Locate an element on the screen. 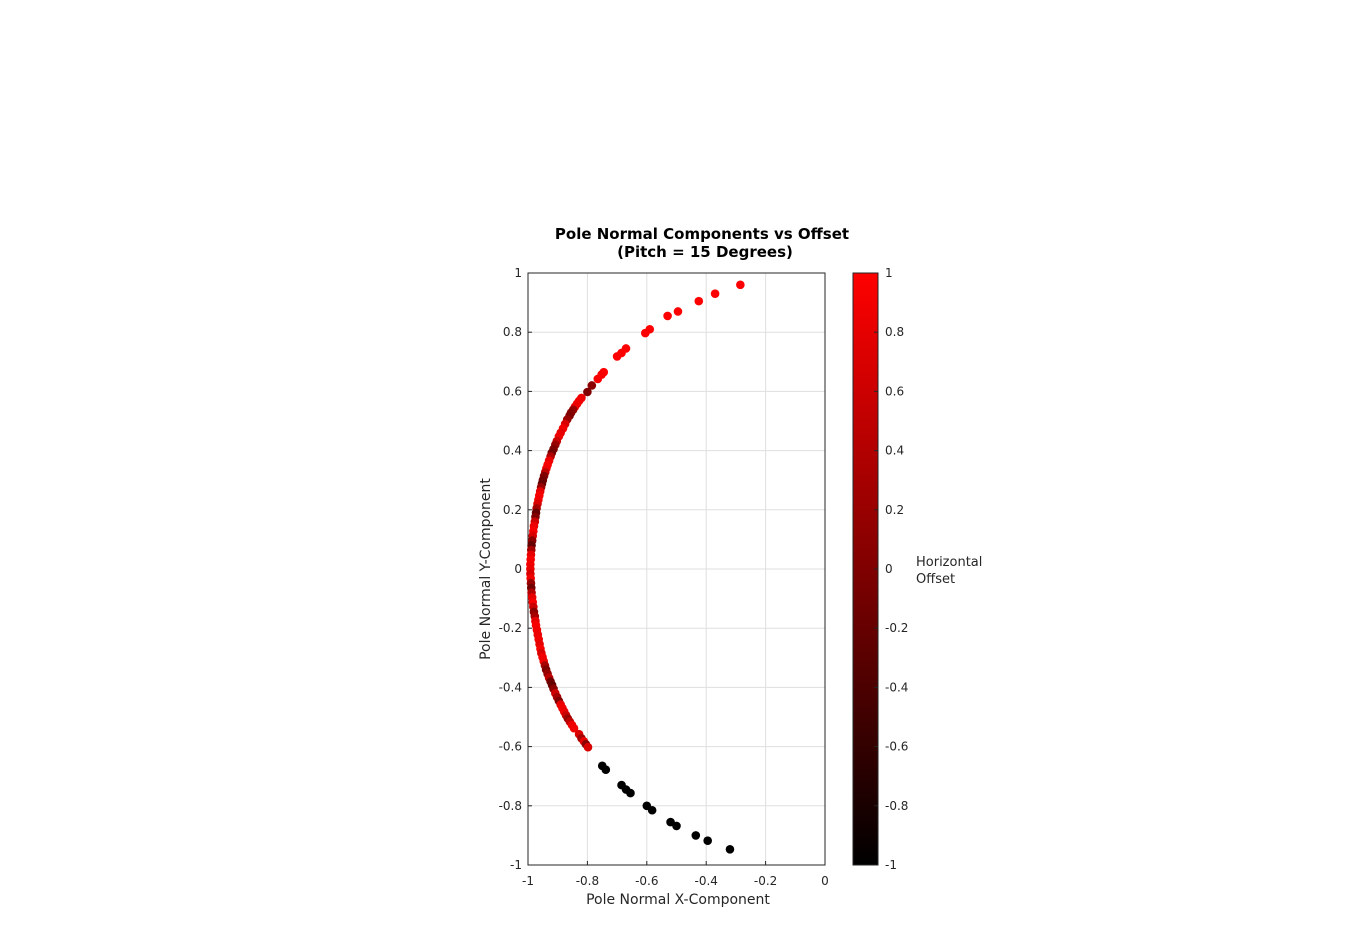  y-tick-label: -0.2 is located at coordinates (510, 628).